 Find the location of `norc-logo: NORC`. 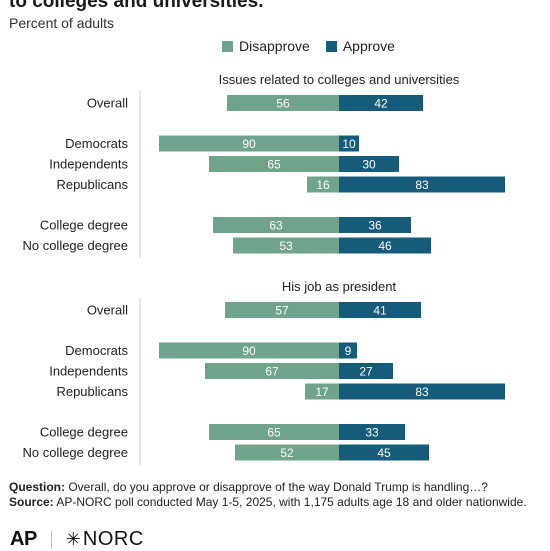

norc-logo: NORC is located at coordinates (113, 539).